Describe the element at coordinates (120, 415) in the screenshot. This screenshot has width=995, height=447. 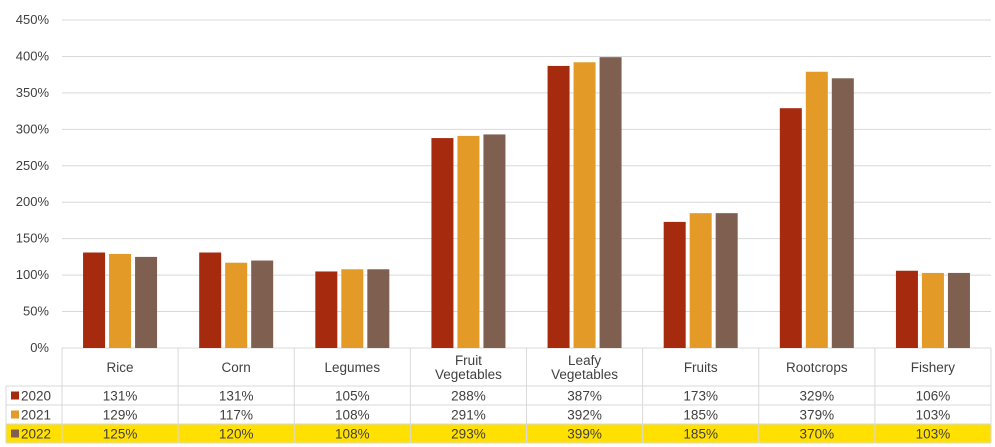
I see `data-label: 129%` at that location.